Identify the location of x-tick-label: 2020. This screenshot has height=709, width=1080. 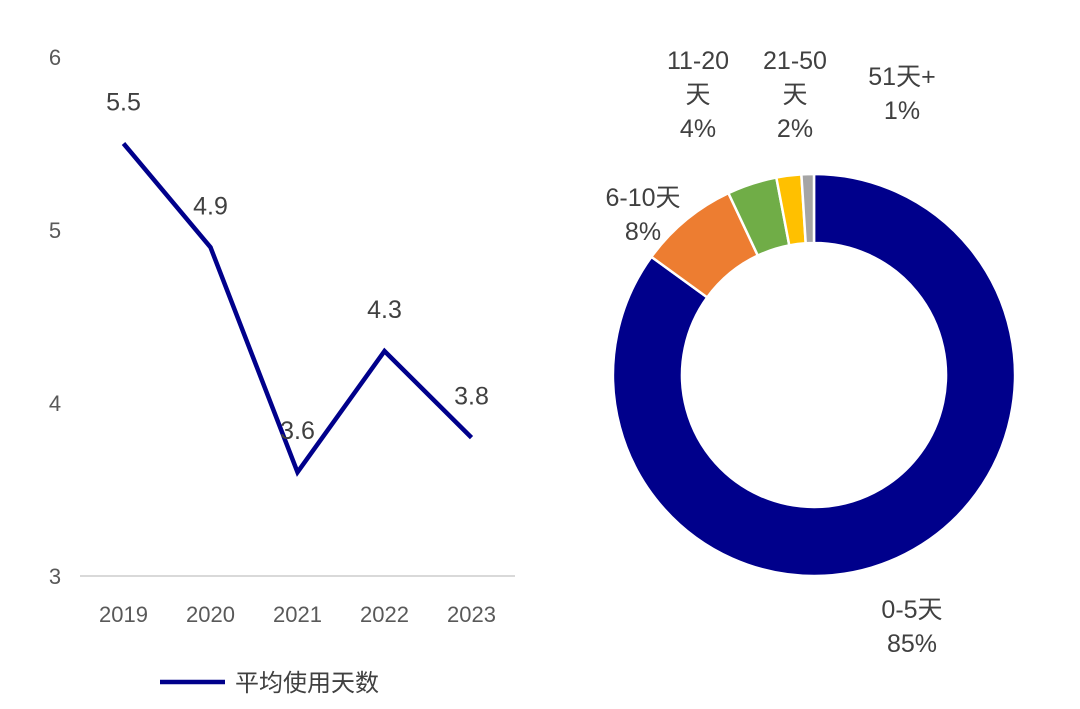
(210, 614).